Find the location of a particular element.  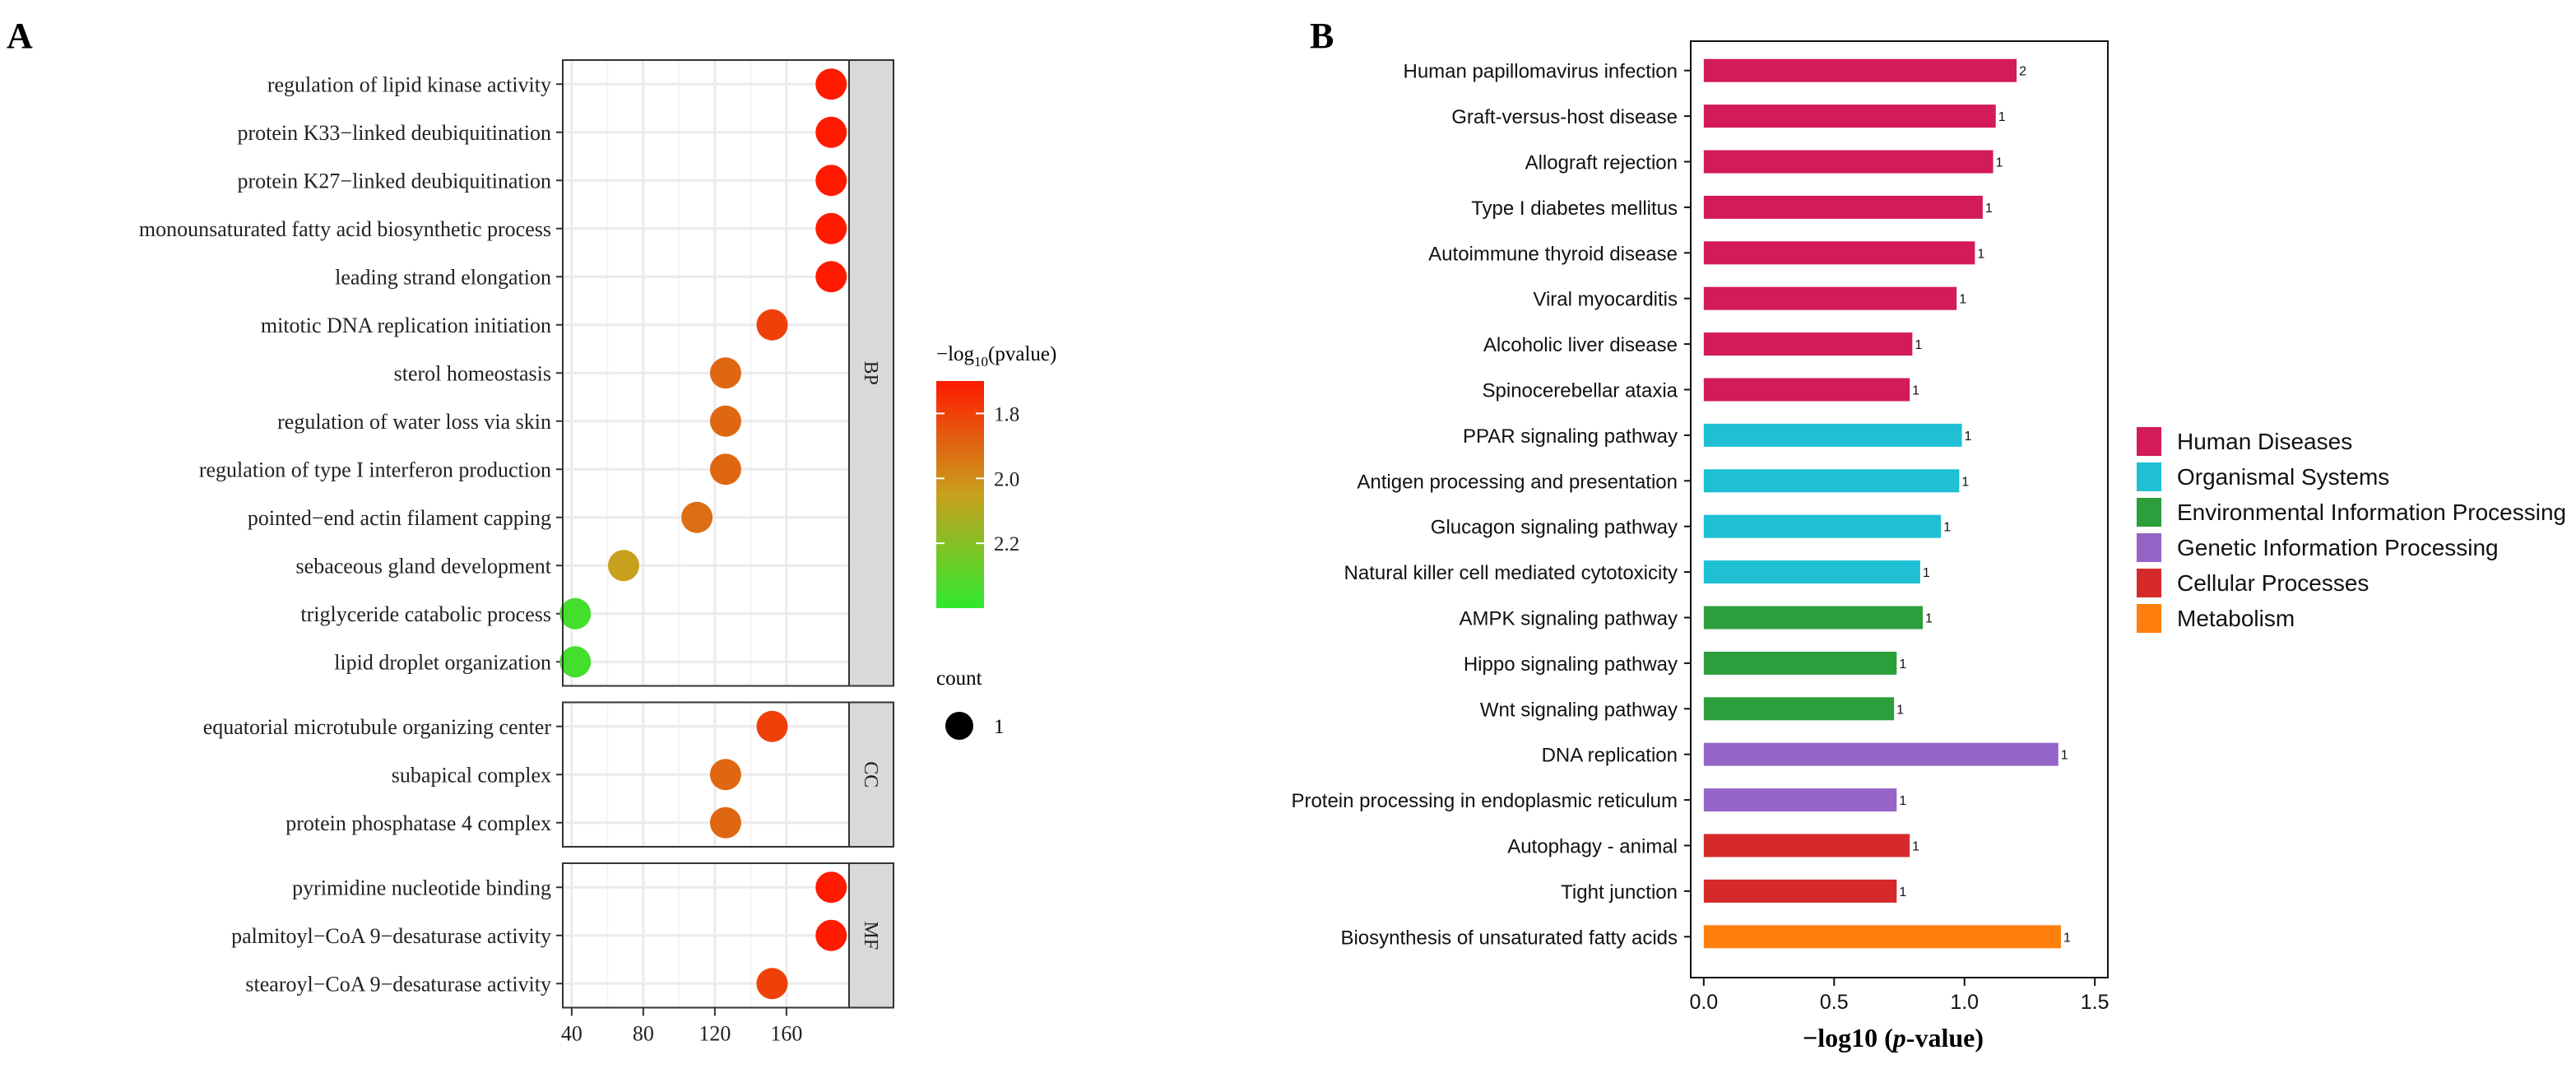

go-point-regulation-of-lipid-kinase-activity is located at coordinates (831, 84).